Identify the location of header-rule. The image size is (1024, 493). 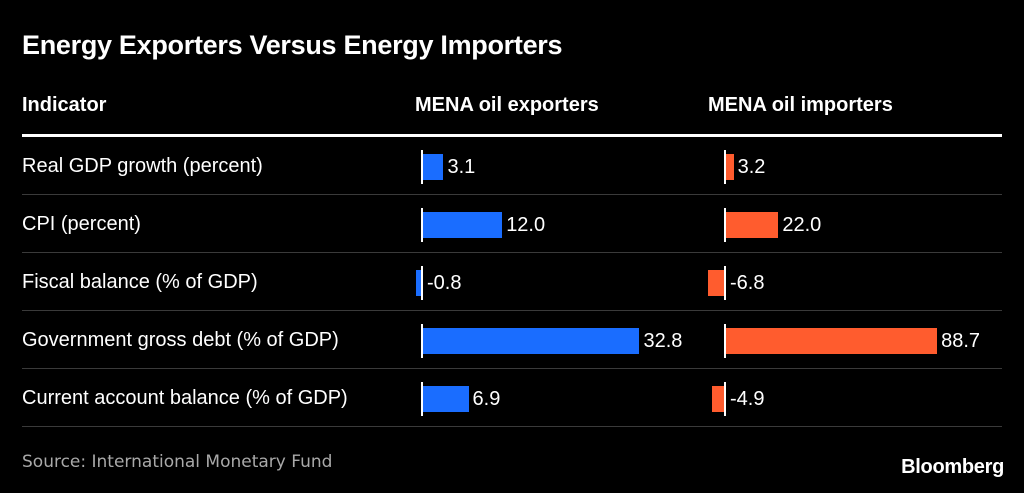
(512, 135).